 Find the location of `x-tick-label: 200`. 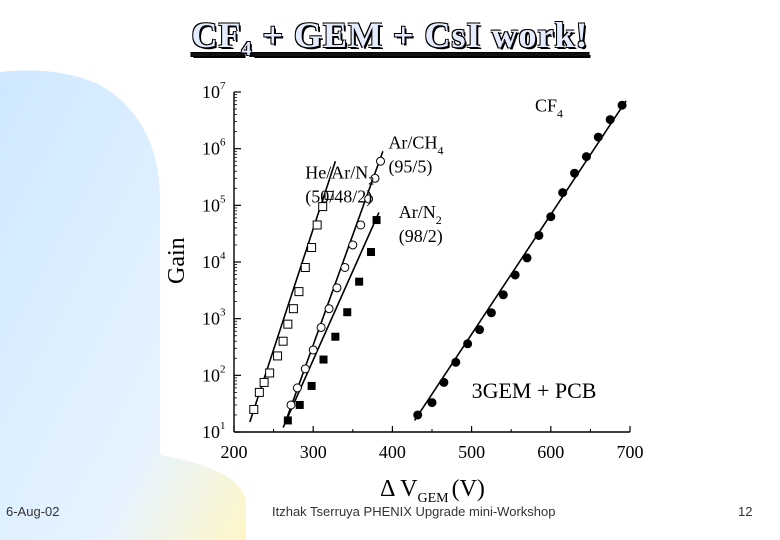

x-tick-label: 200 is located at coordinates (234, 452).